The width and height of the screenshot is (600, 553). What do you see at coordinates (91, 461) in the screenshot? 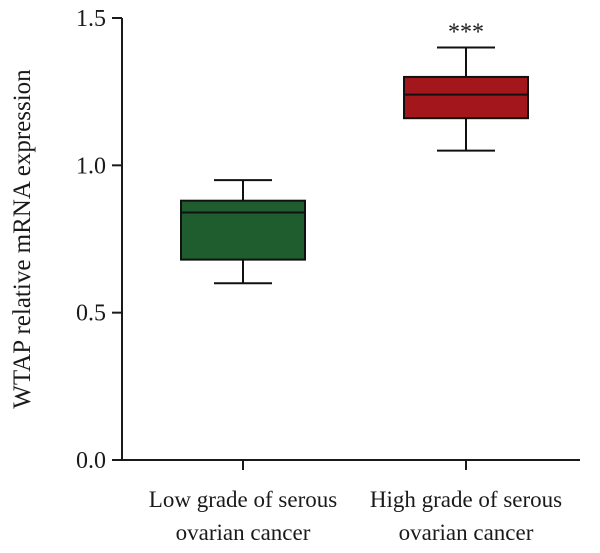
I see `y-tick-label: 0.0` at bounding box center [91, 461].